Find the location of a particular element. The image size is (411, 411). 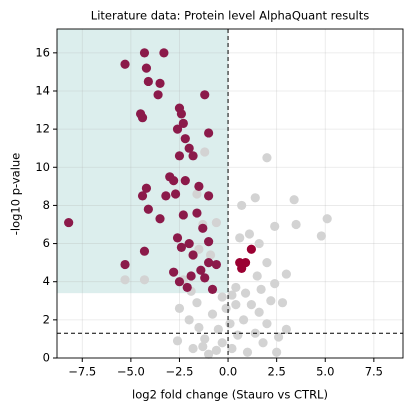

y-tick-label: 6 is located at coordinates (46, 243).